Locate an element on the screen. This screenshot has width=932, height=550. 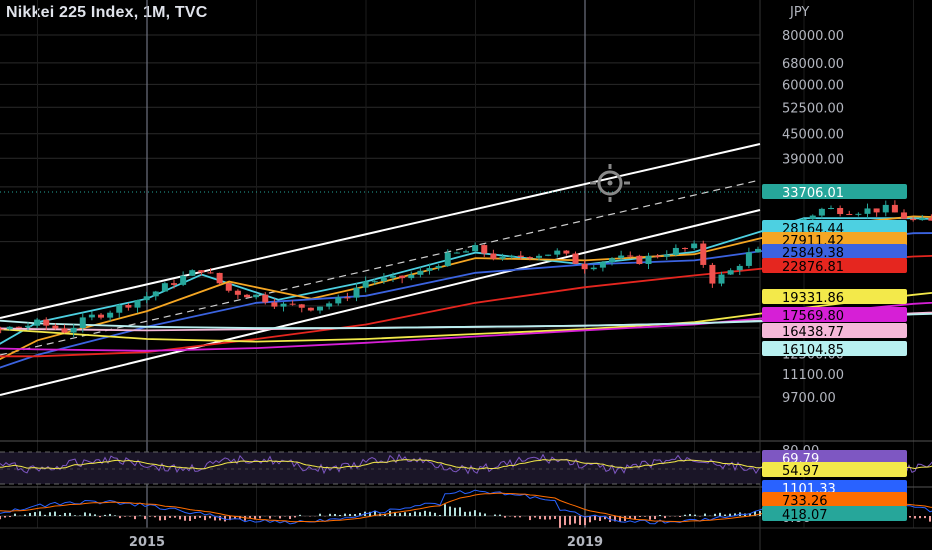
price-tick-label: 80000.00 is located at coordinates (813, 36).